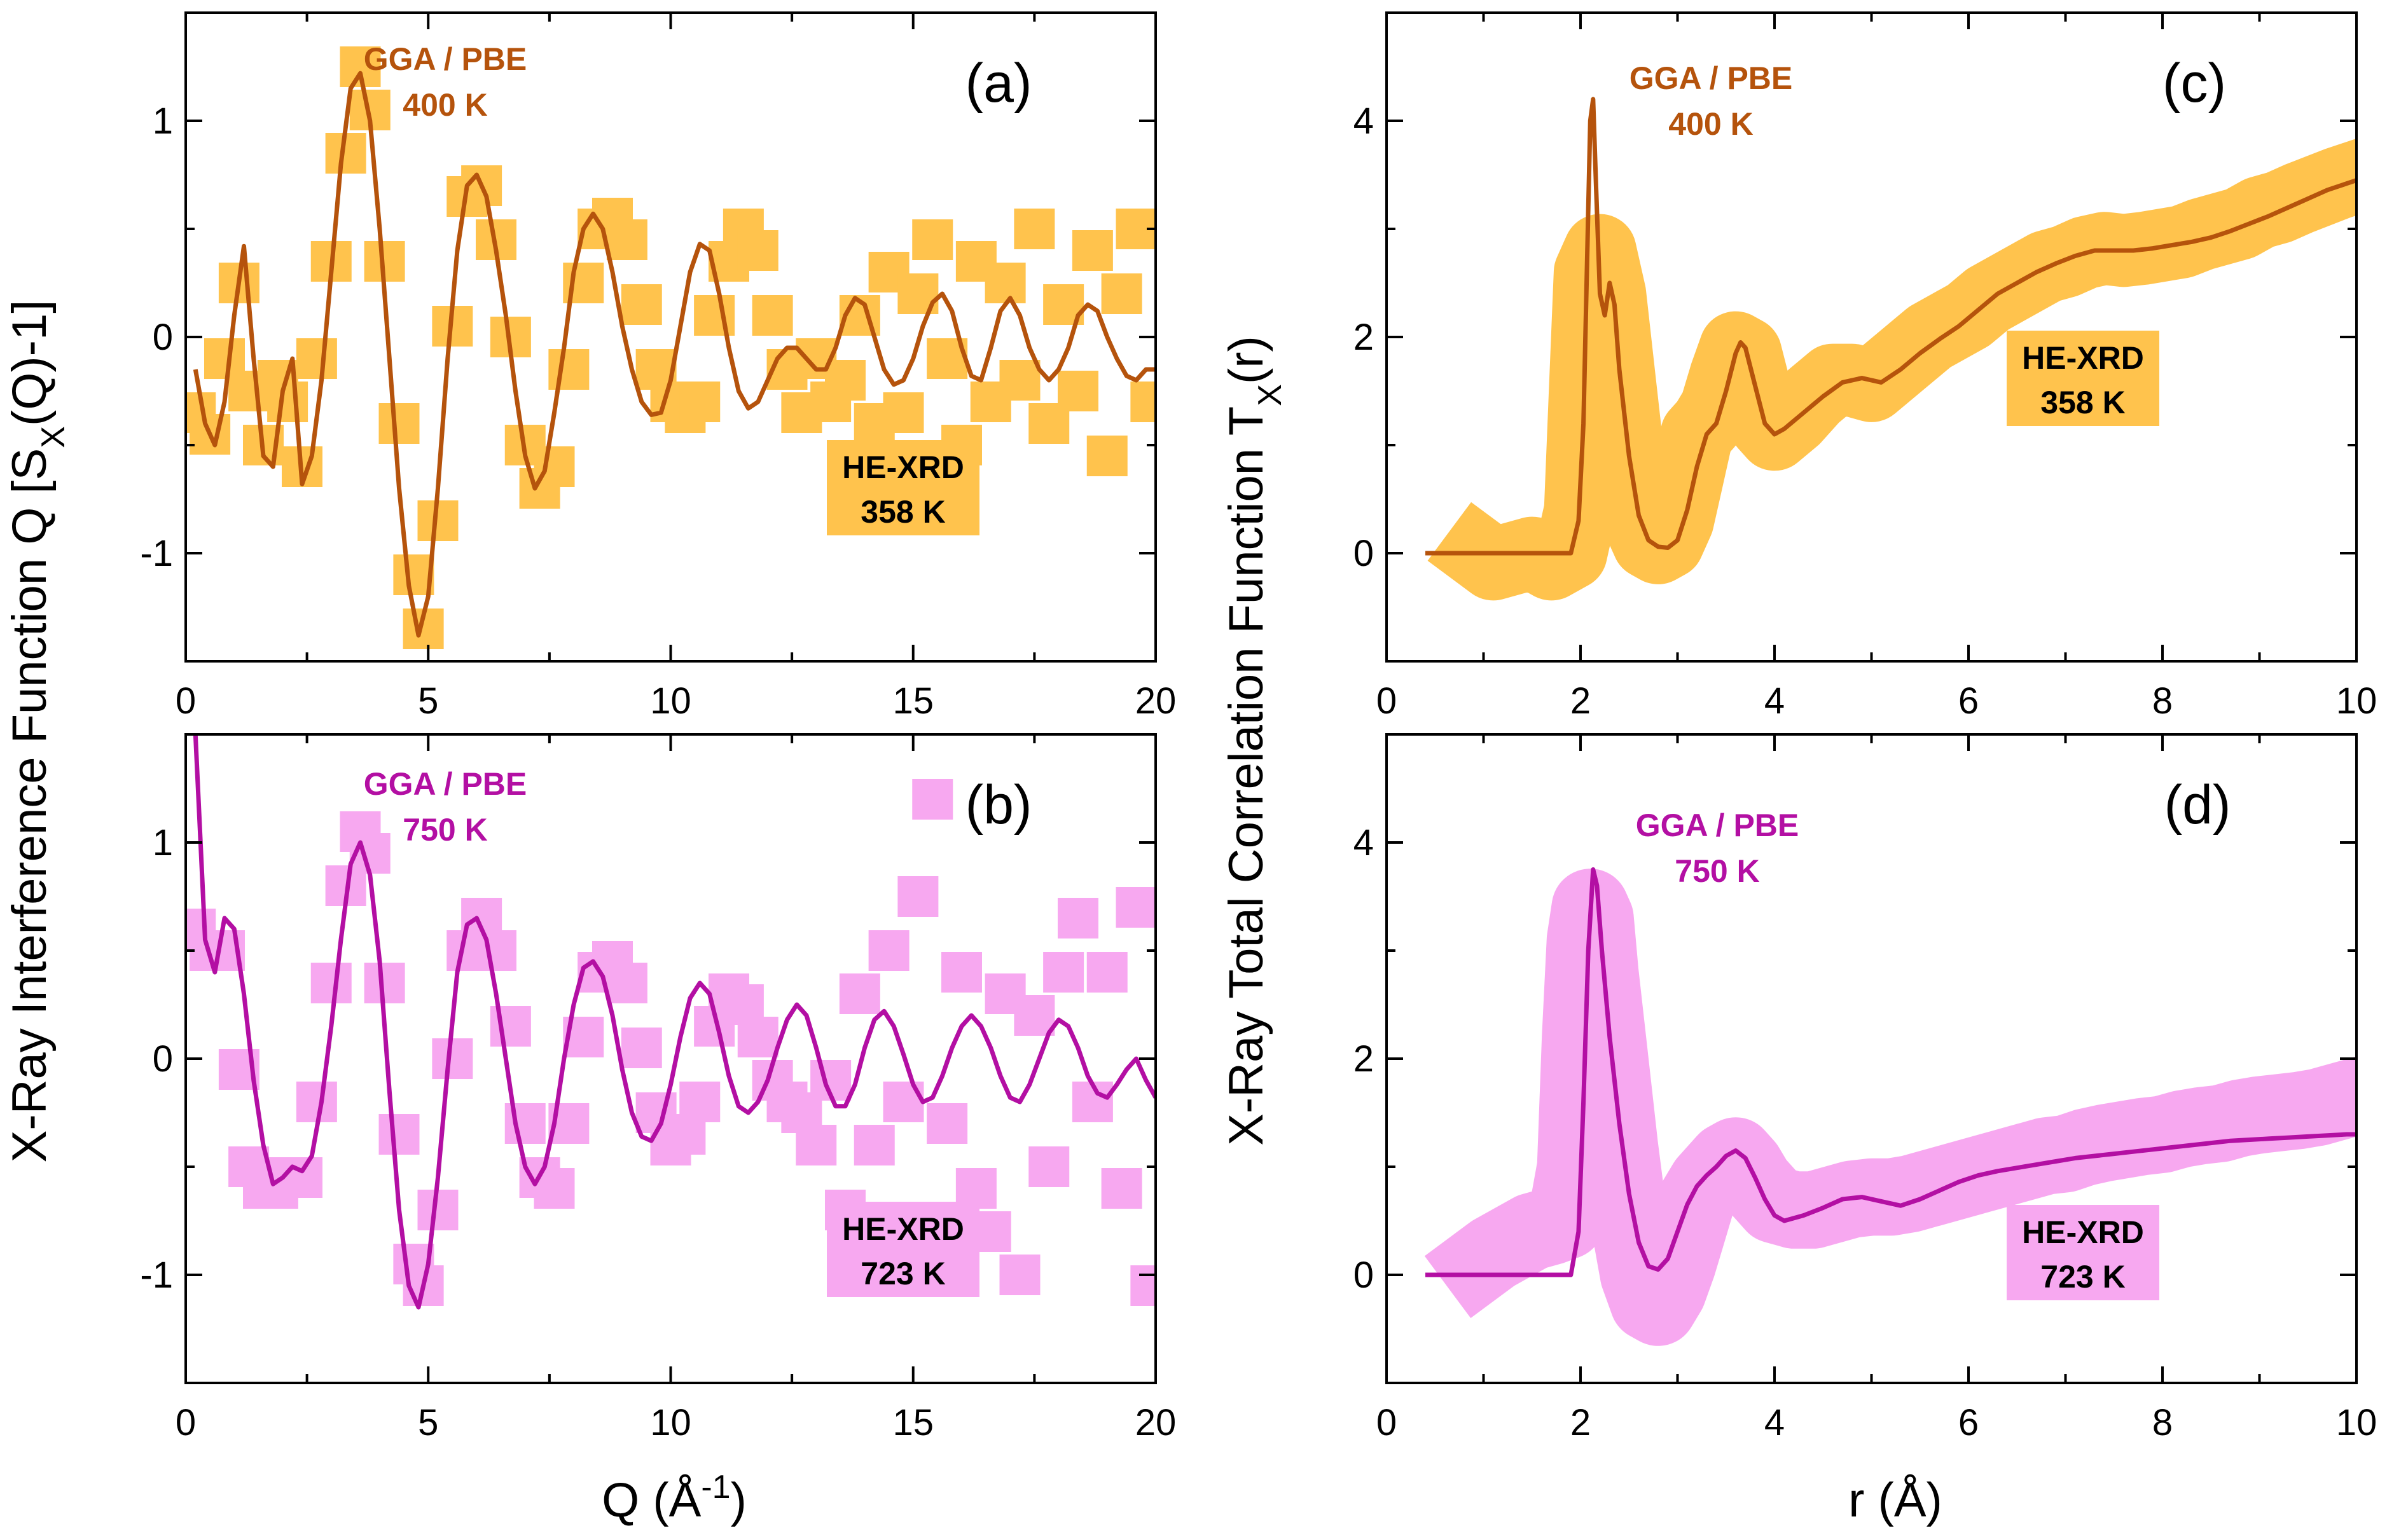 The image size is (2387, 1540). I want to click on right-ylabel-sub: X, so click(1270, 395).